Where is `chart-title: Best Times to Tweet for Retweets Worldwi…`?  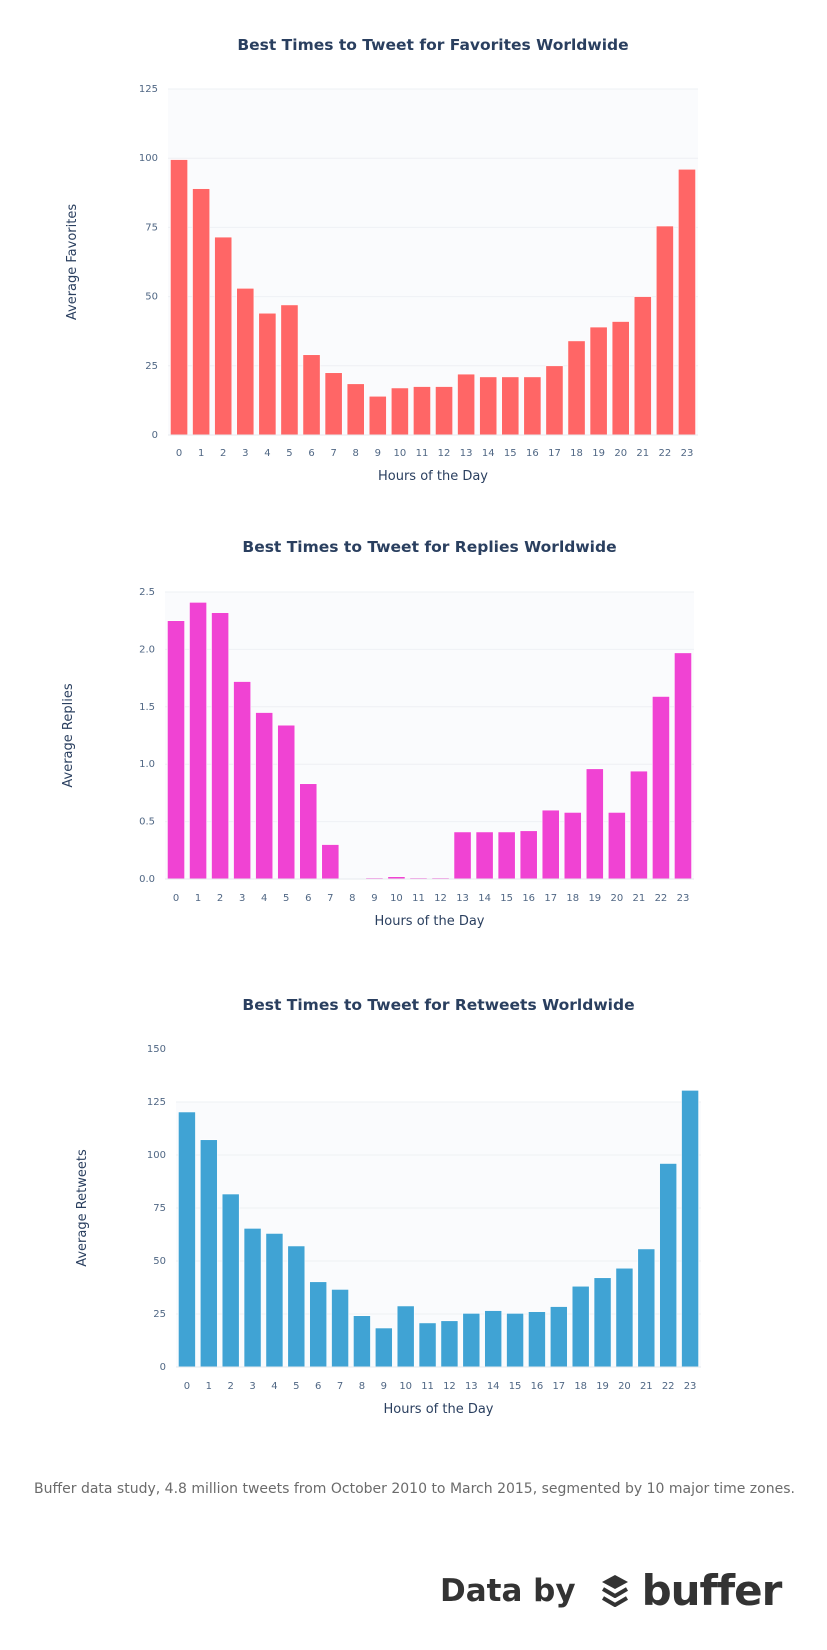
chart-title: Best Times to Tweet for Retweets Worldwi… is located at coordinates (438, 1005).